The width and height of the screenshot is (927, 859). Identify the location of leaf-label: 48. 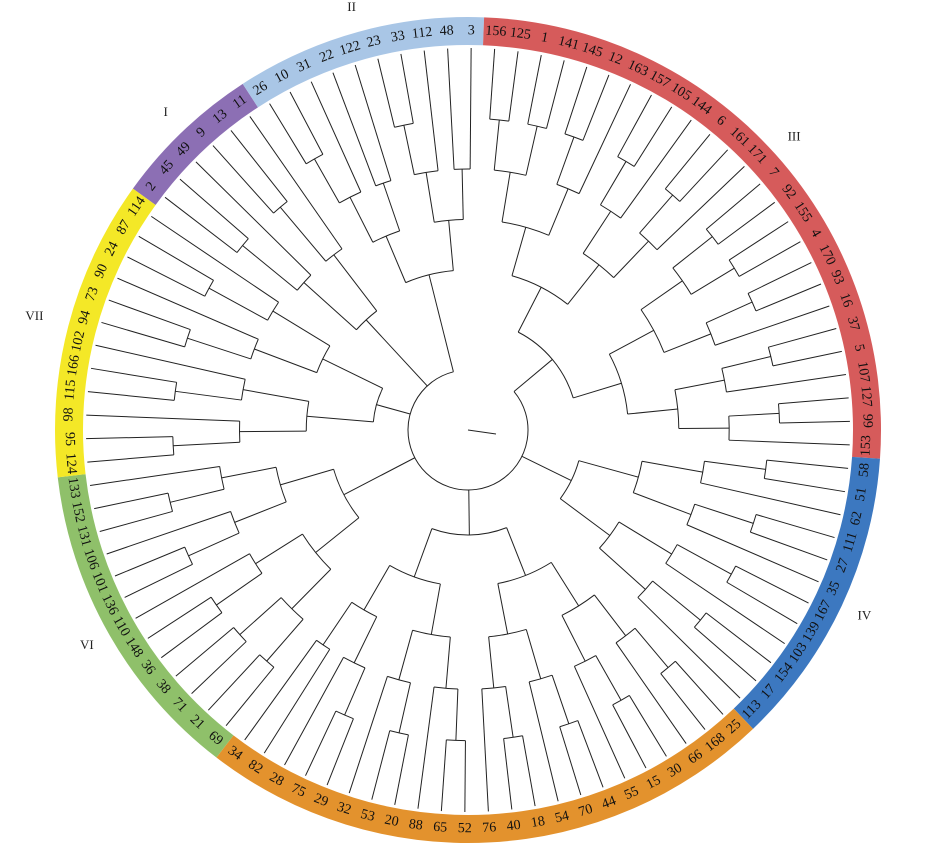
(446, 31).